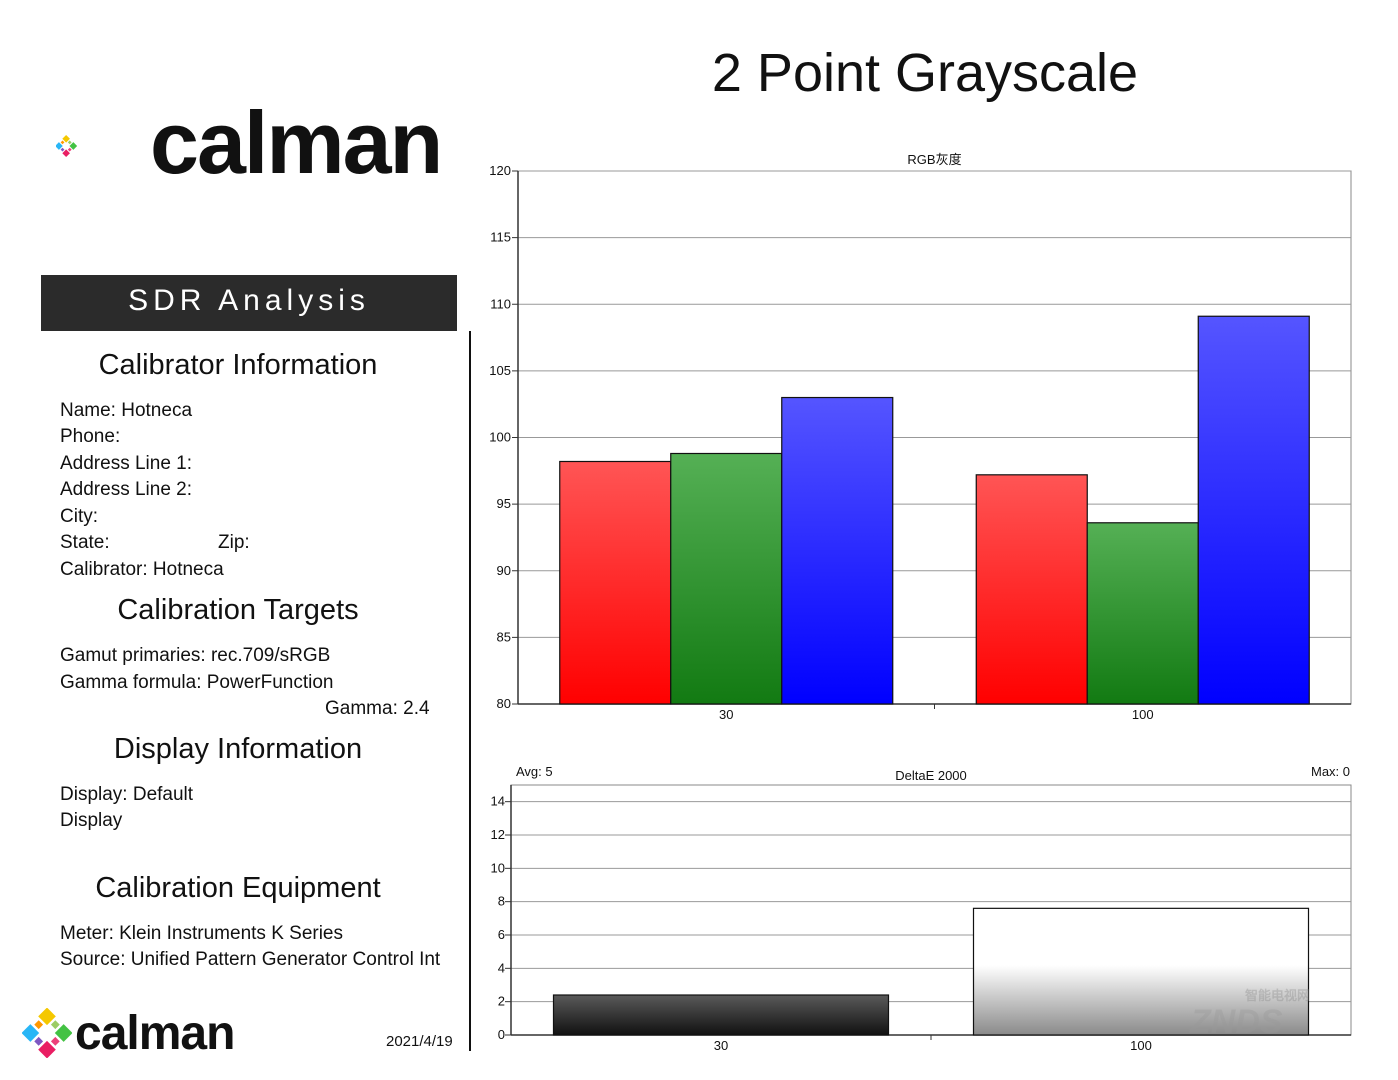 This screenshot has height=1080, width=1398. Describe the element at coordinates (1330, 771) in the screenshot. I see `max-label: Max: 0` at that location.